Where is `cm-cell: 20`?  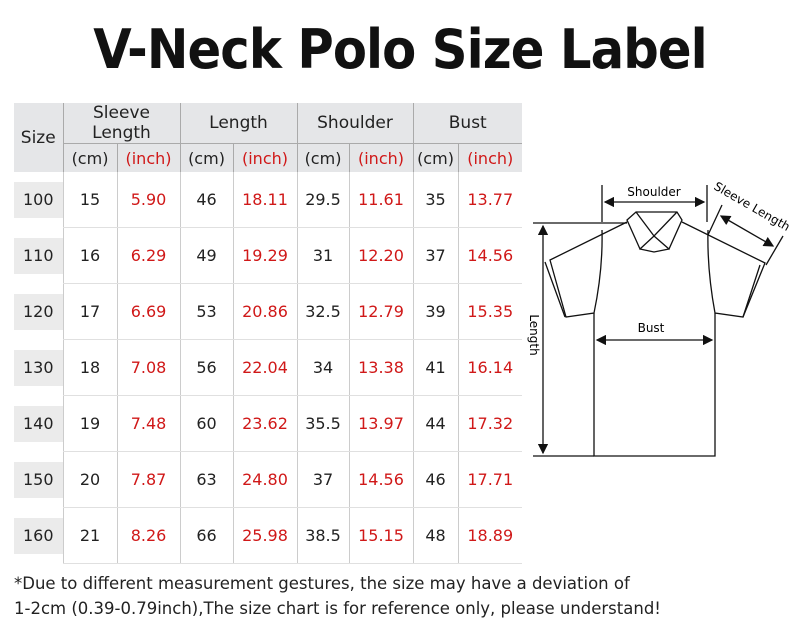
cm-cell: 20 is located at coordinates (89, 479).